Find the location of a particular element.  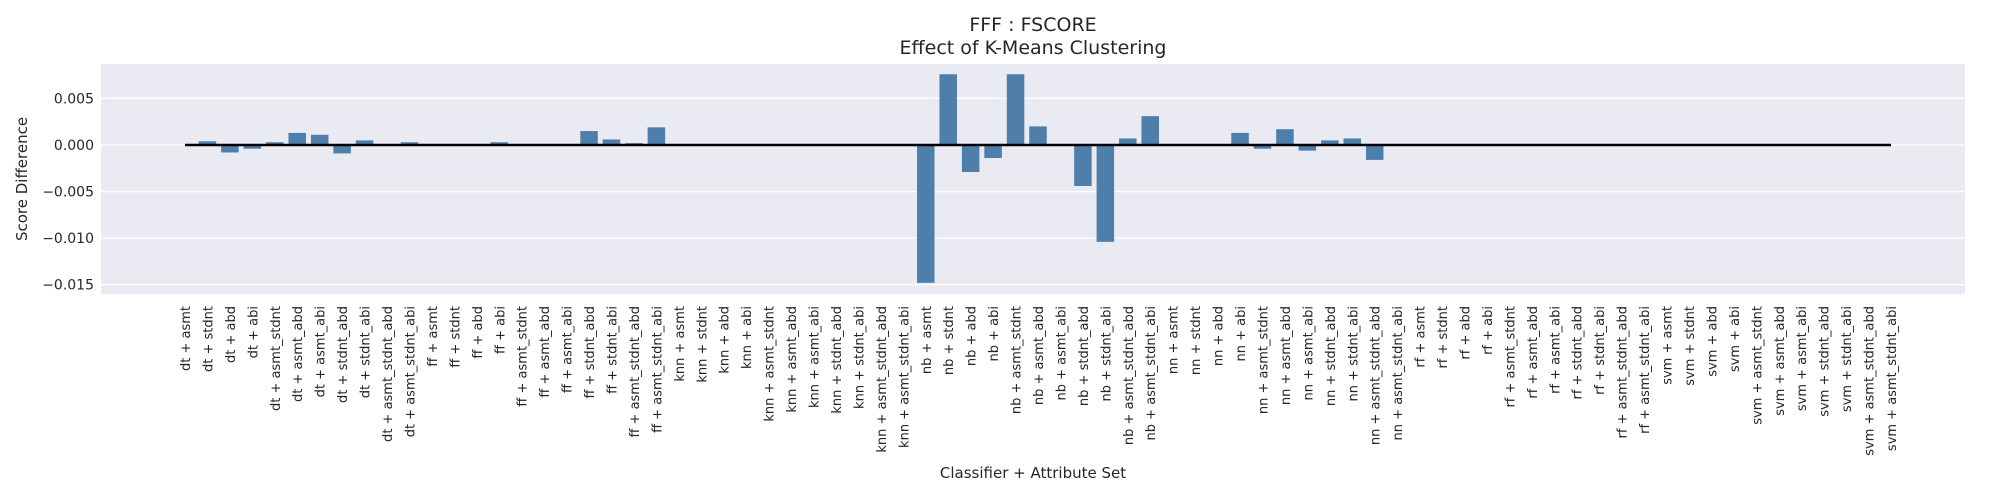

x-tick-label: nn + asmt_abd is located at coordinates (1286, 355).